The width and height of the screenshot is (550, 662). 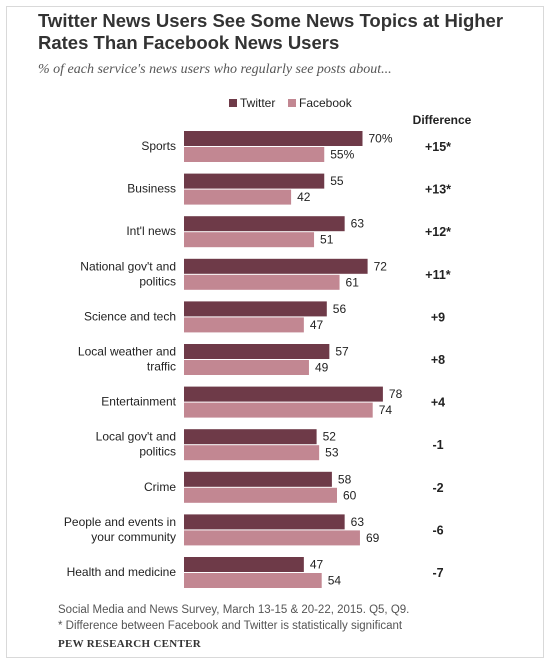 What do you see at coordinates (373, 538) in the screenshot?
I see `value-label-facebook: 69` at bounding box center [373, 538].